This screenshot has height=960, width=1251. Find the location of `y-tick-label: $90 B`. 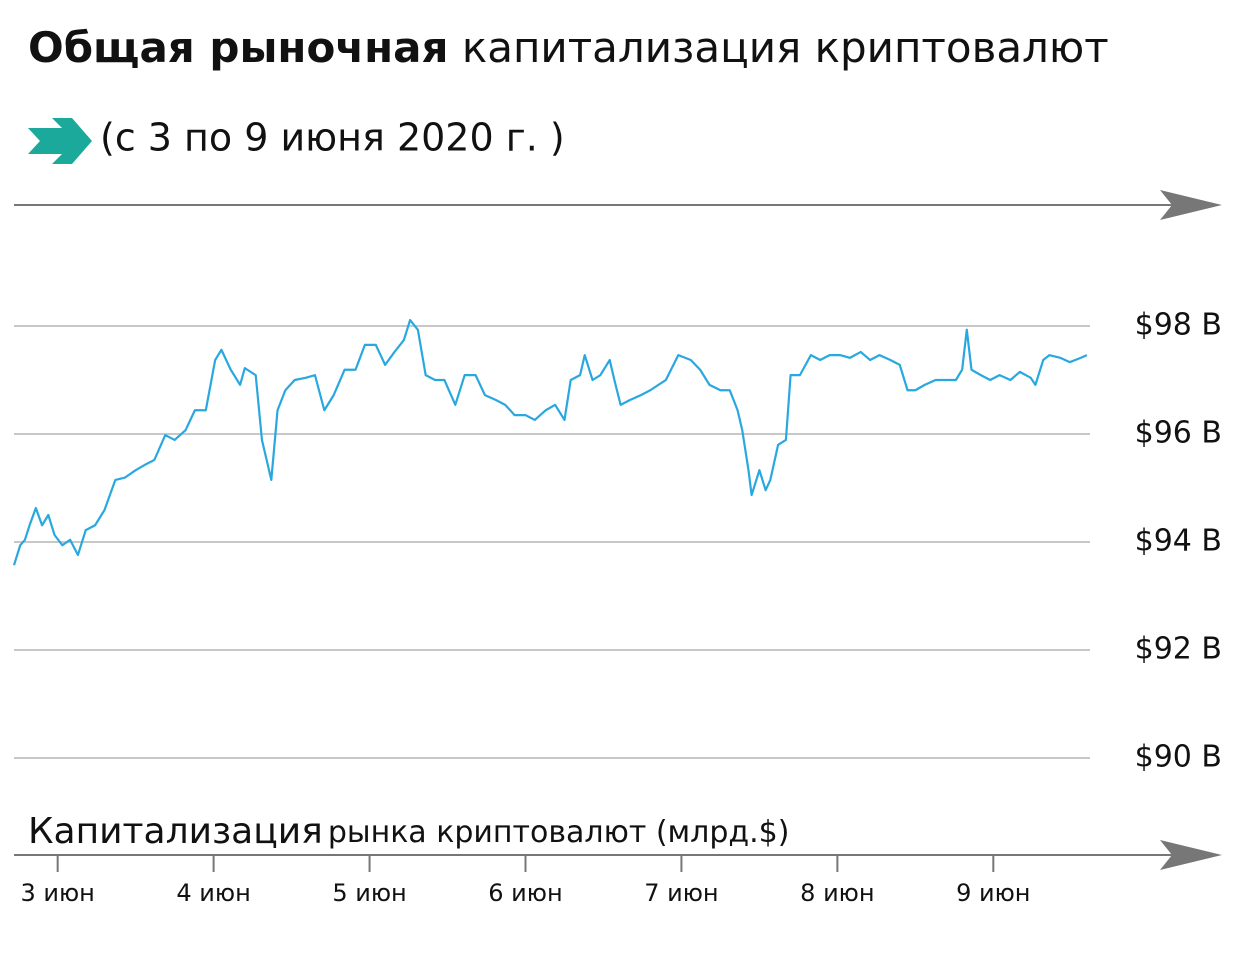

y-tick-label: $90 B is located at coordinates (1178, 757).